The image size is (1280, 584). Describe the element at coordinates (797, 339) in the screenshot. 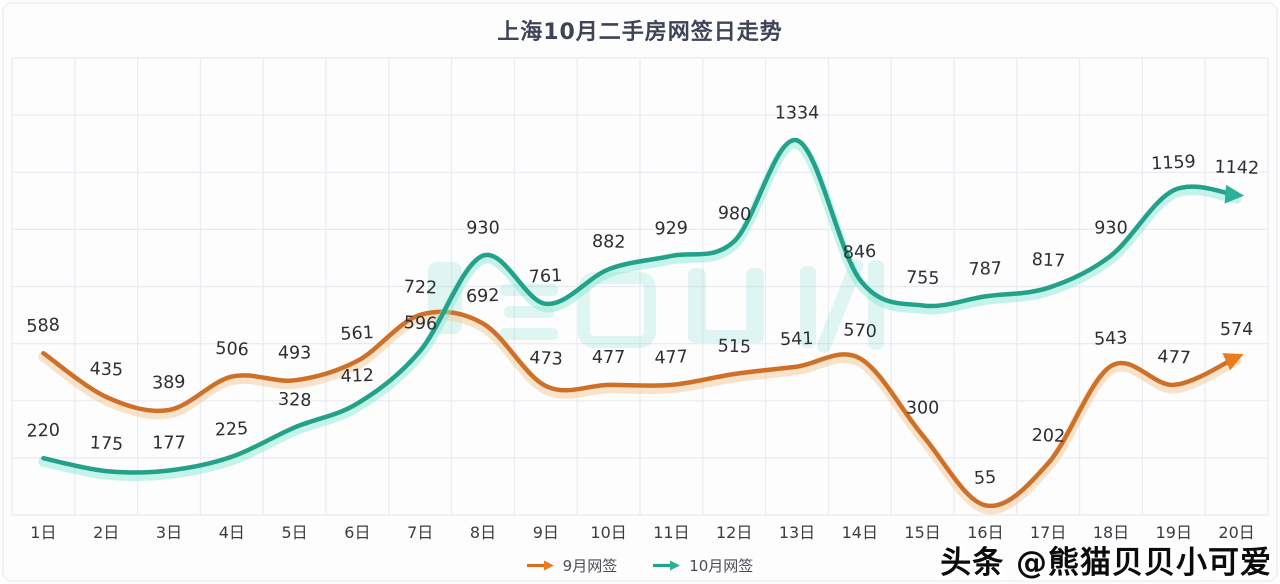

I see `data-label: 541` at that location.